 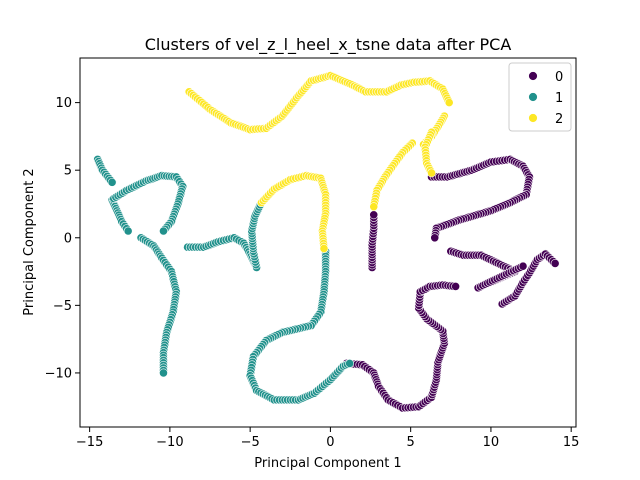 I want to click on y-tick-label: 5, so click(x=68, y=171).